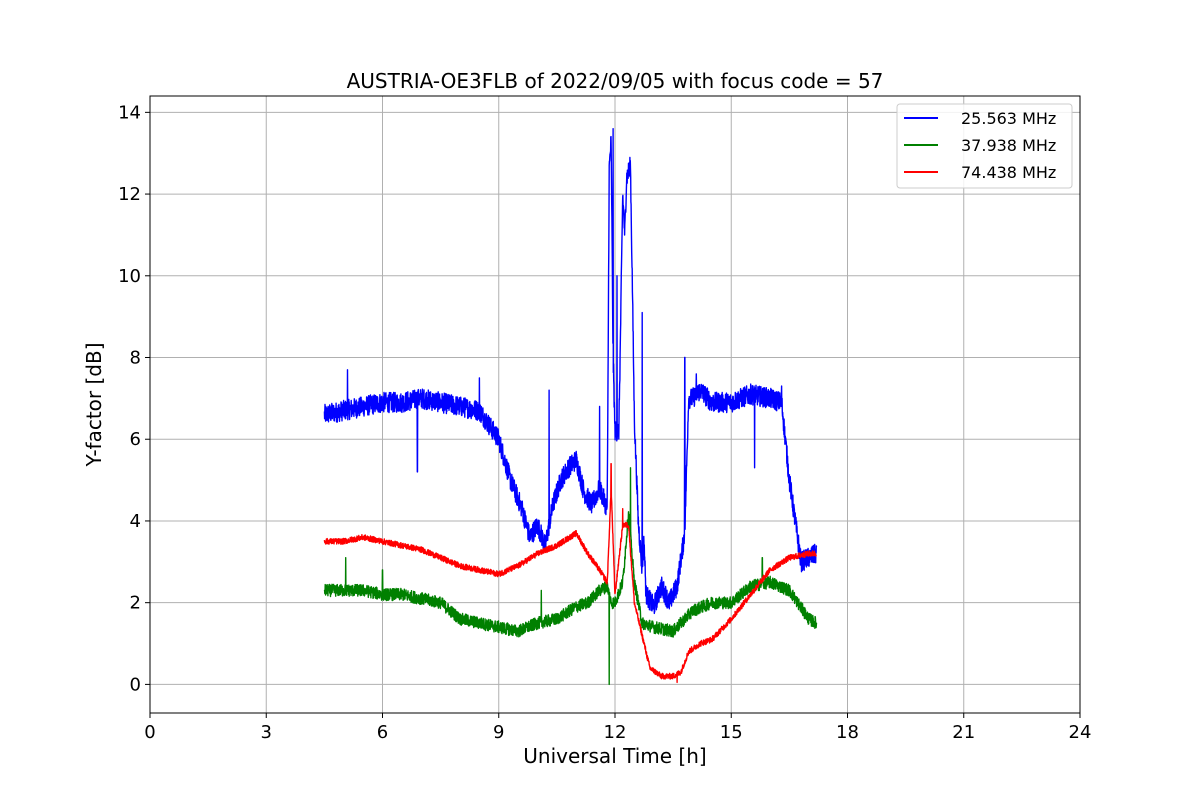  What do you see at coordinates (129, 112) in the screenshot?
I see `y-tick-label: 14` at bounding box center [129, 112].